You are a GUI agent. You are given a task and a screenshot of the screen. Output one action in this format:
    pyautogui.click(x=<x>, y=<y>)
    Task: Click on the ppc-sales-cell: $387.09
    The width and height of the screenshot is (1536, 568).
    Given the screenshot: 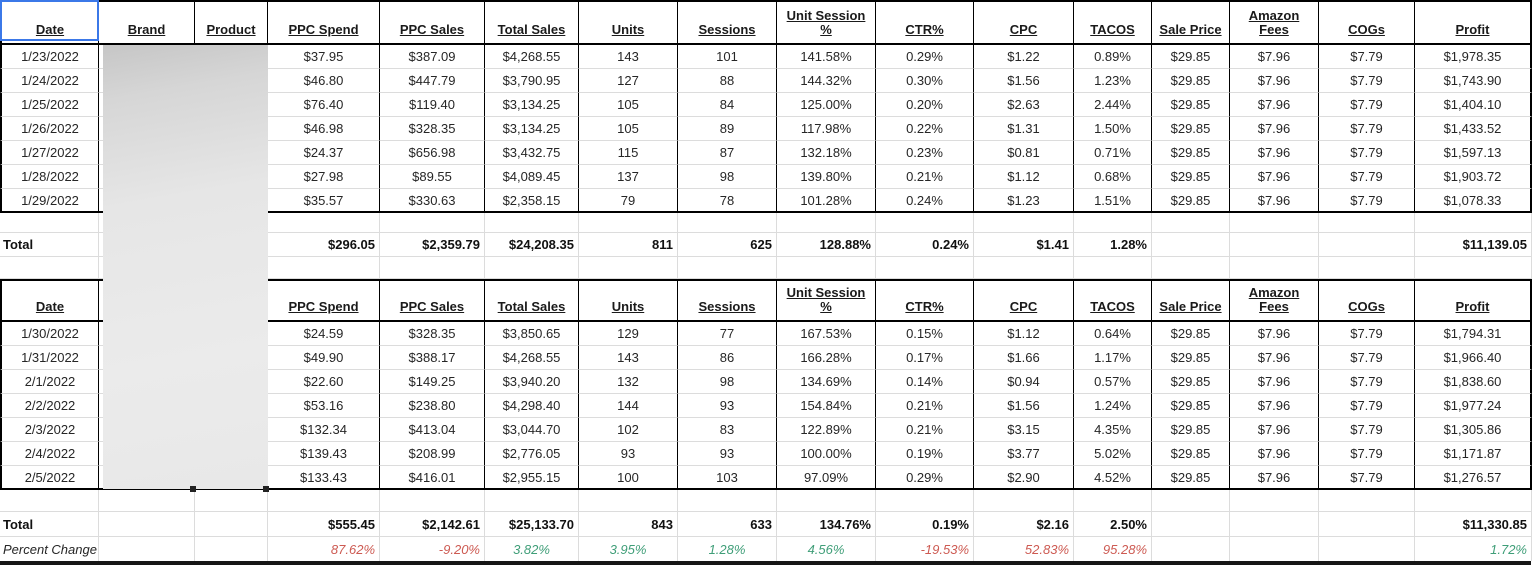 What is the action you would take?
    pyautogui.click(x=432, y=57)
    